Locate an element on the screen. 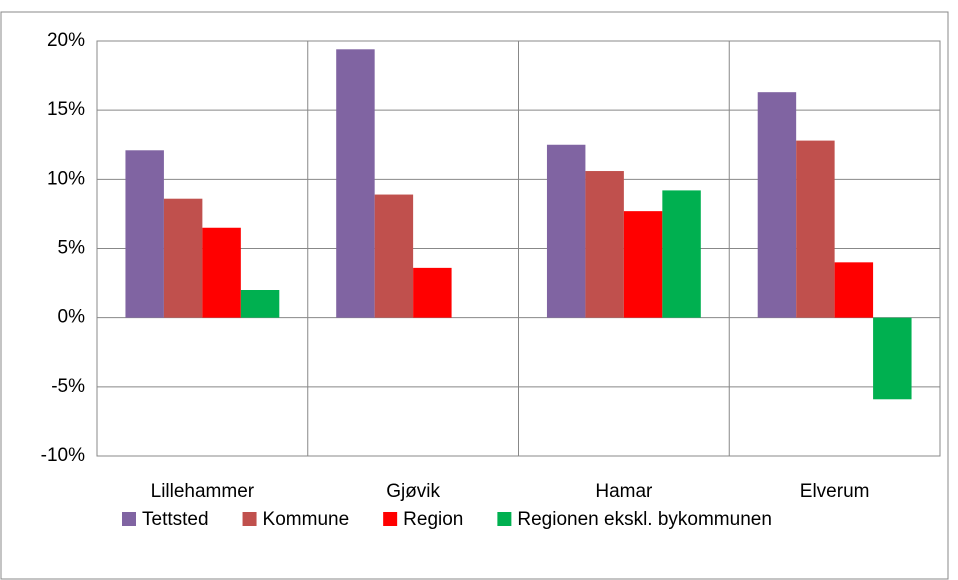  y-tick-label: -10% is located at coordinates (63, 455).